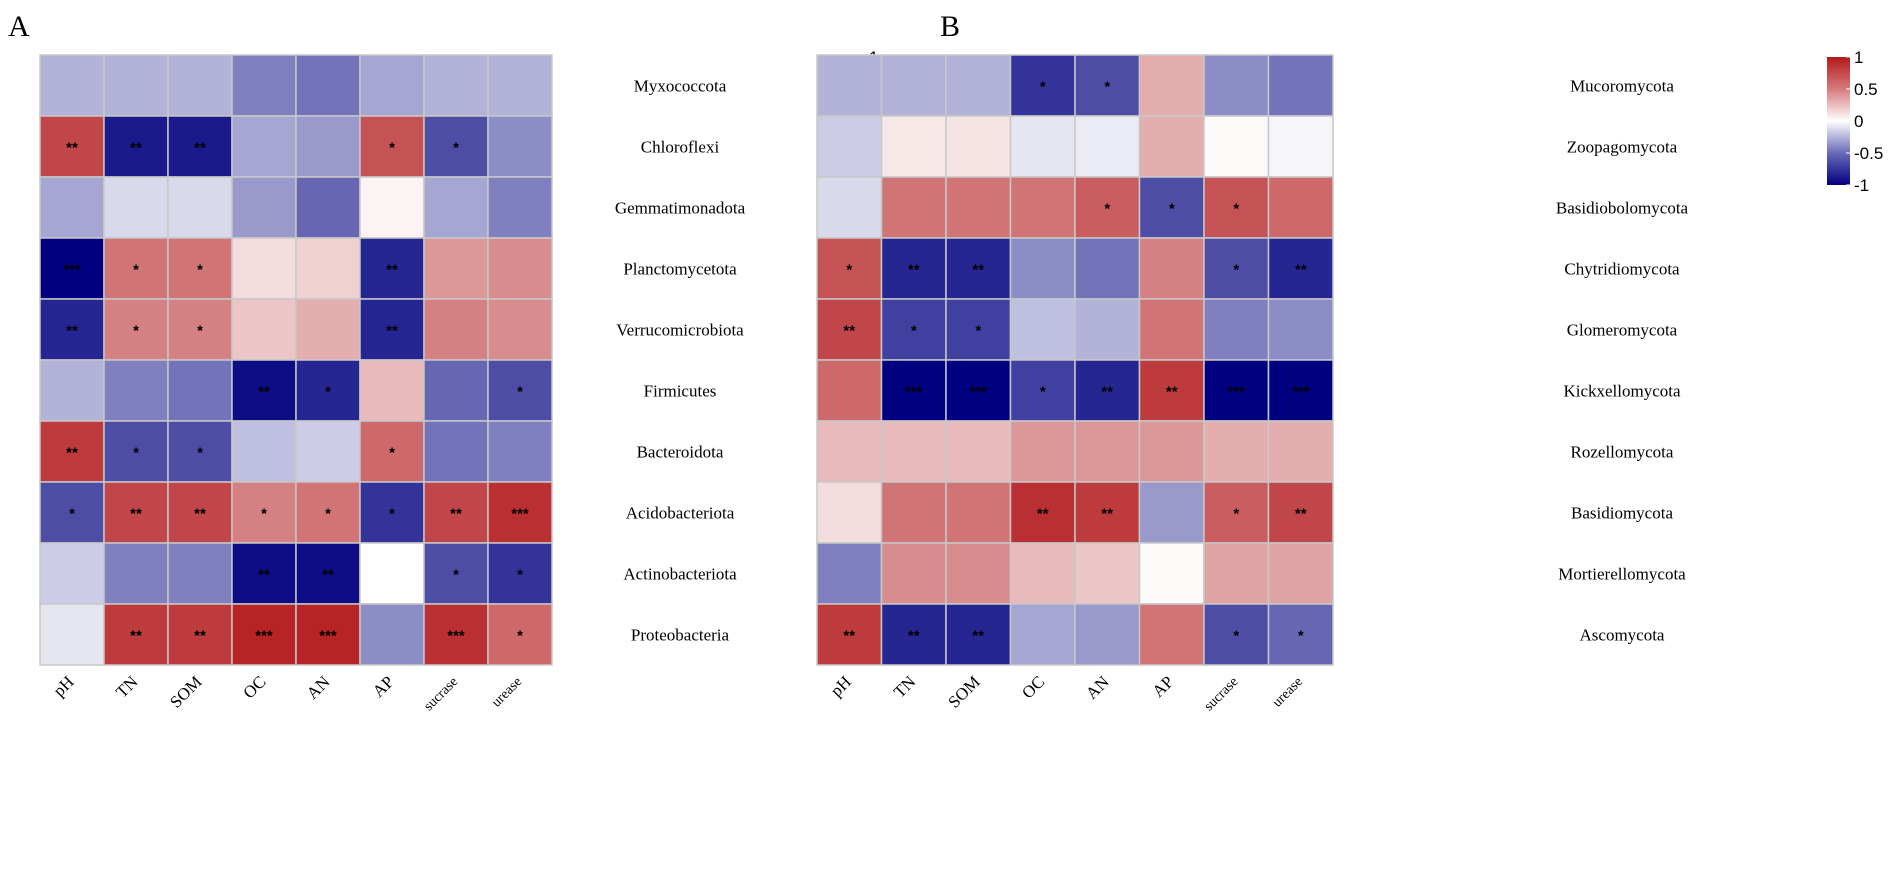 The width and height of the screenshot is (1902, 875). I want to click on heatmap-a-cell-gemmatimonadota-sucrase, so click(456, 207).